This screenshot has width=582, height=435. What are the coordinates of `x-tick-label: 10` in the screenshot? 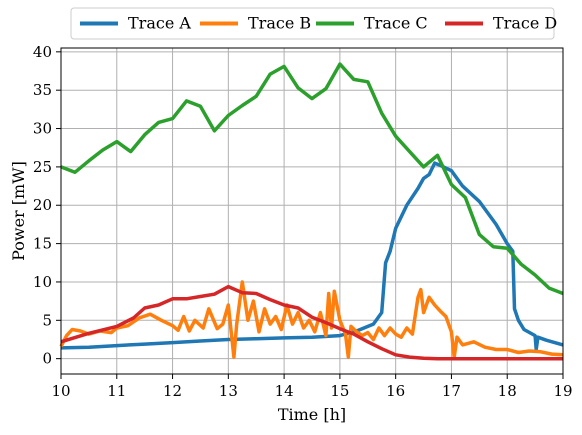 It's located at (60, 391).